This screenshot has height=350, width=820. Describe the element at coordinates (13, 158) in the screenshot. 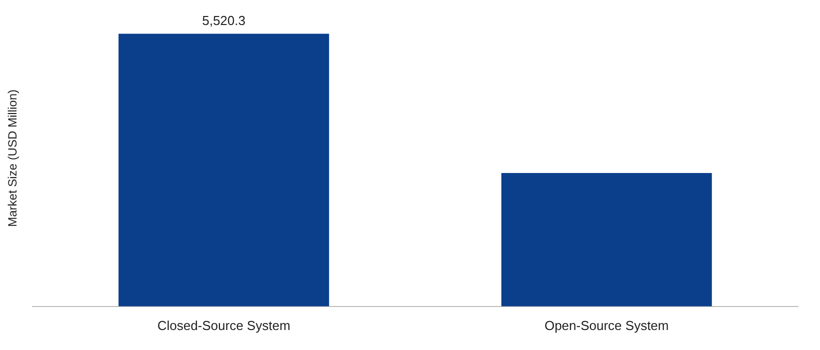

I see `y-axis-title: Market Size (USD Million)` at that location.